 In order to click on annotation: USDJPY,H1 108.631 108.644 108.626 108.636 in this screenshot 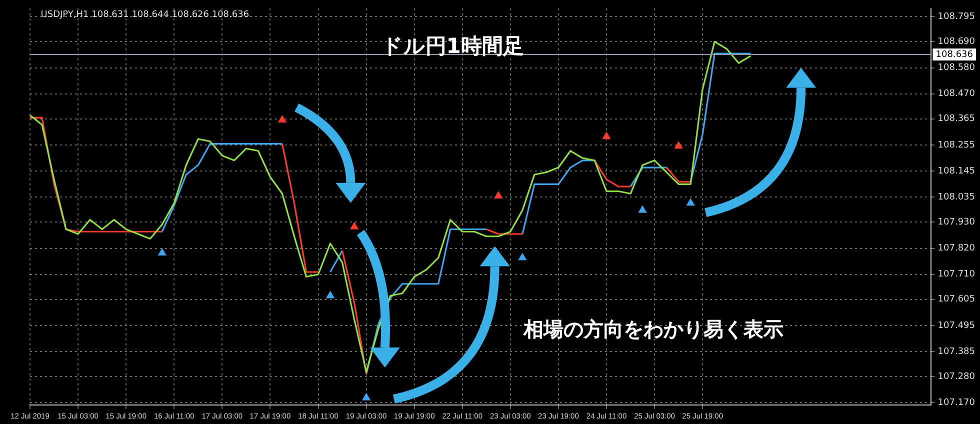, I will do `click(145, 15)`.